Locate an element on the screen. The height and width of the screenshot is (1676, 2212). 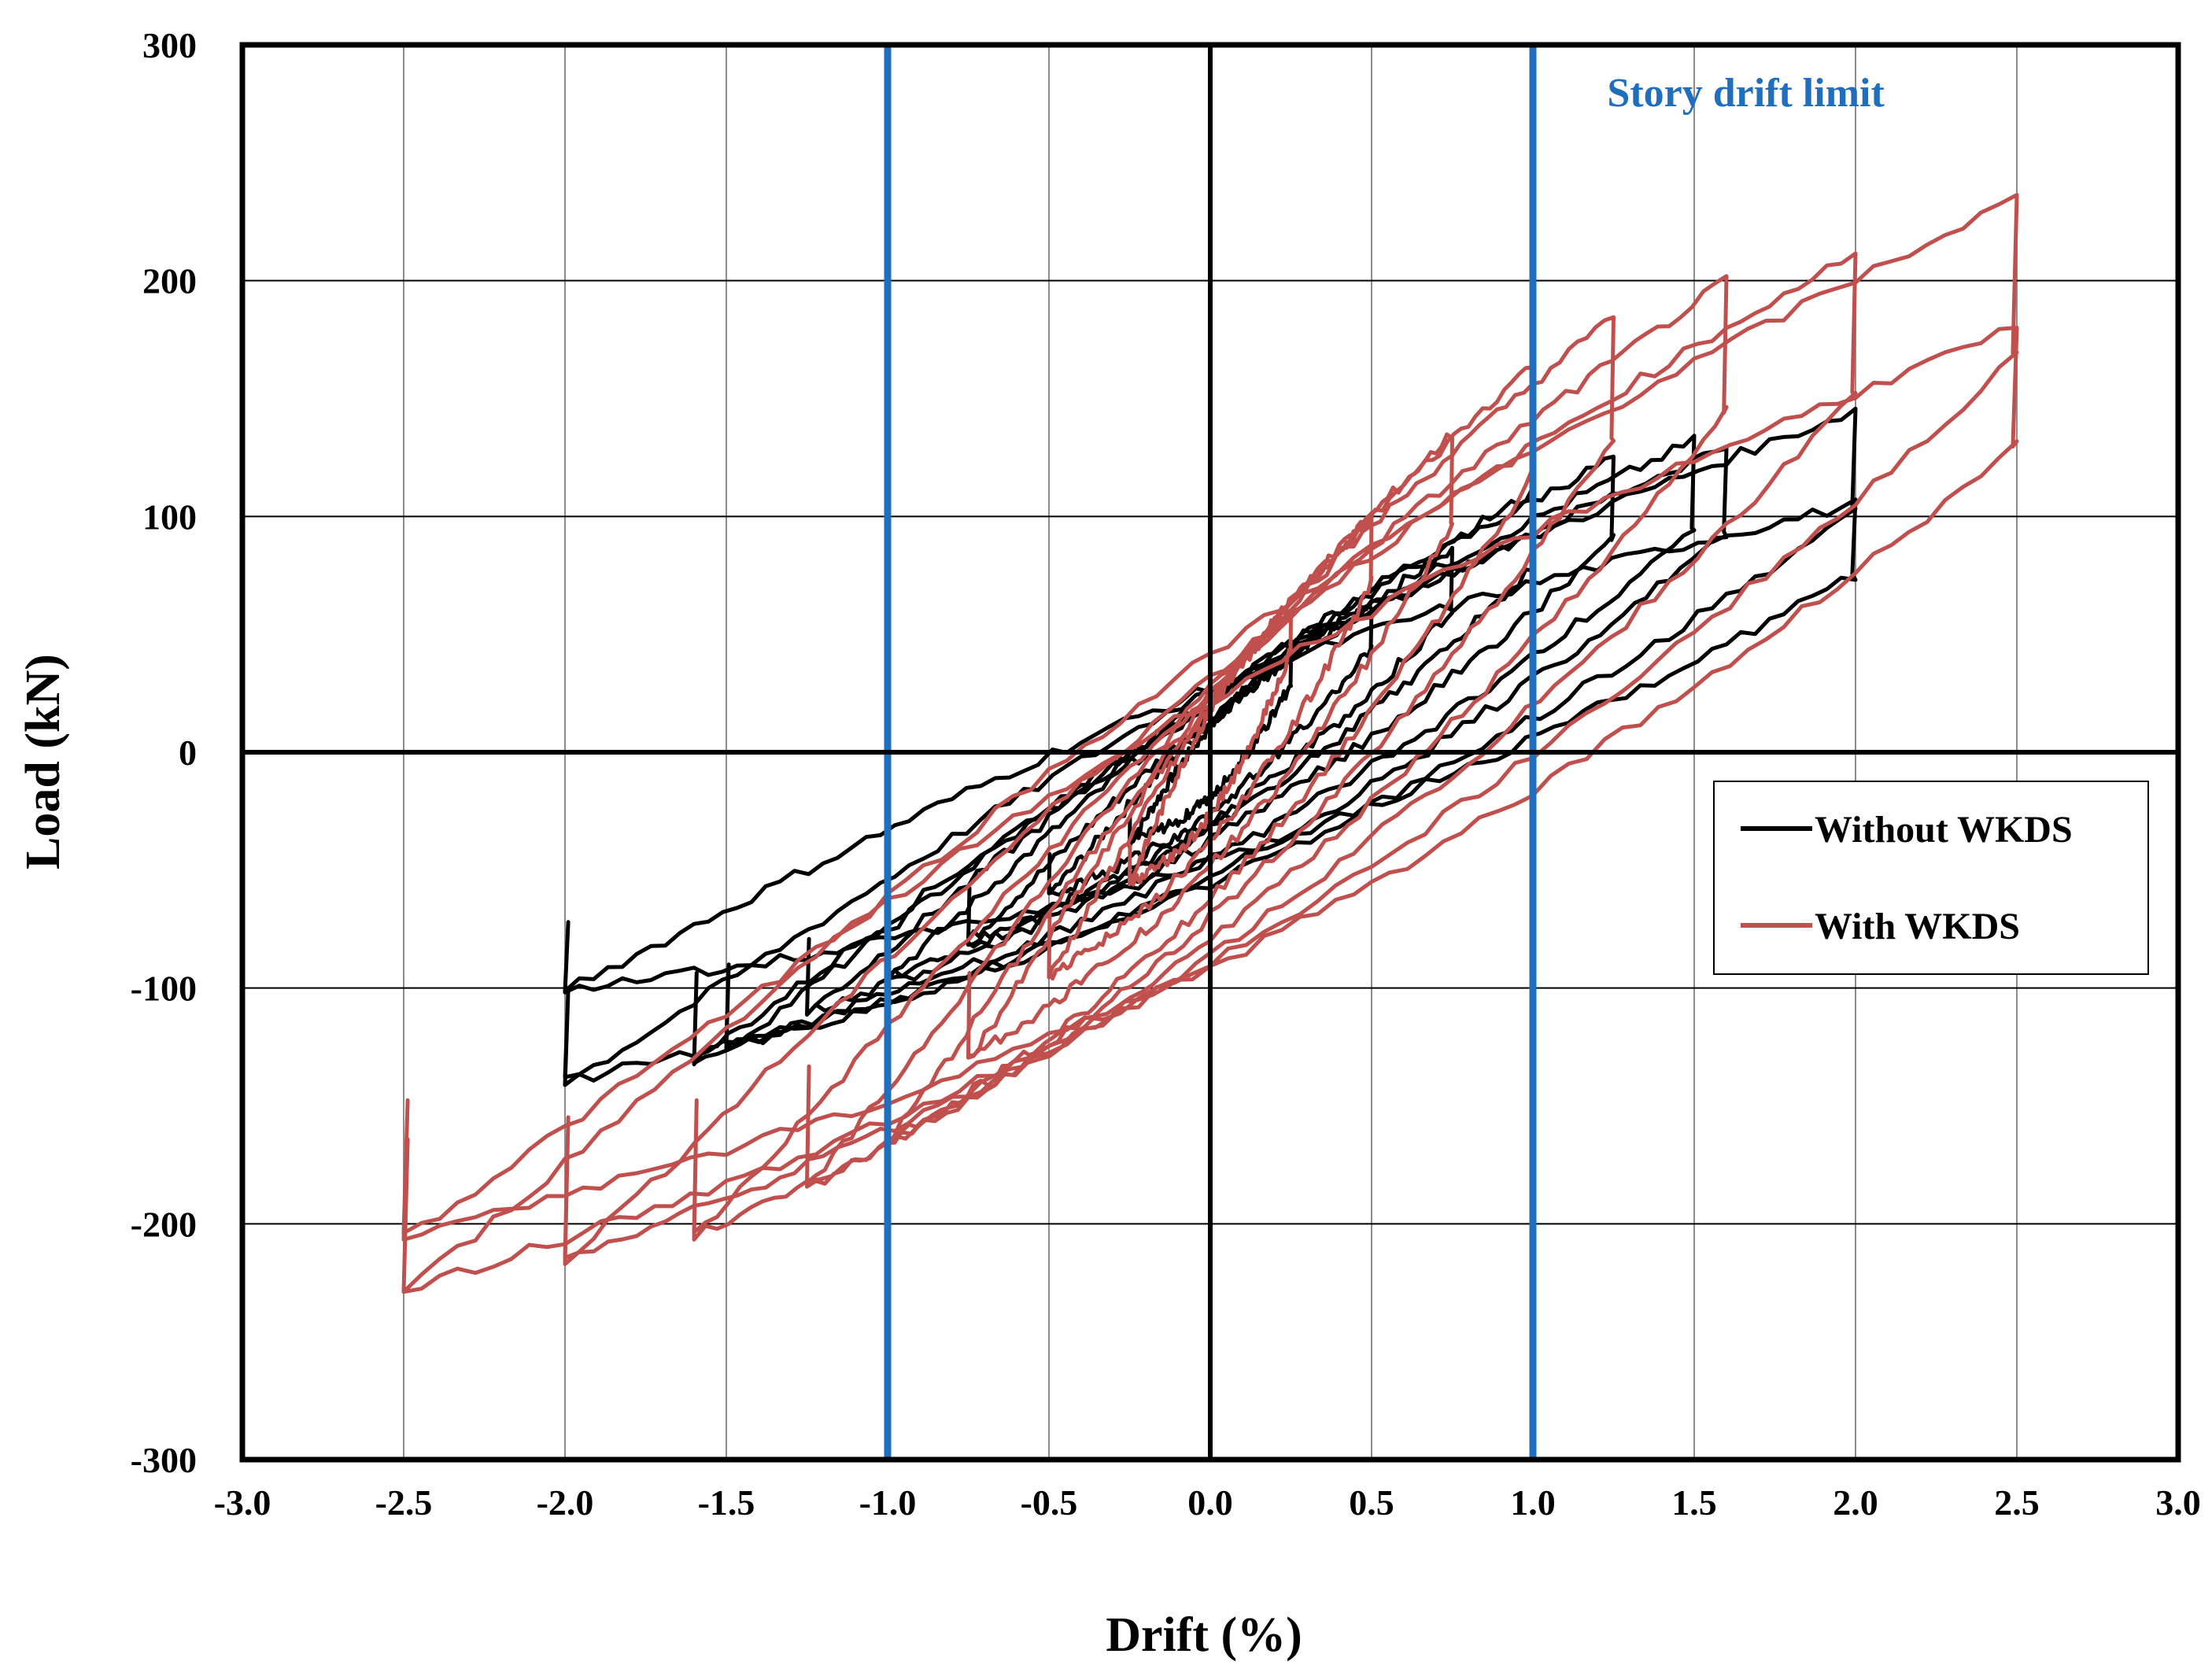
x-tick-label: -0.5 is located at coordinates (1049, 1502).